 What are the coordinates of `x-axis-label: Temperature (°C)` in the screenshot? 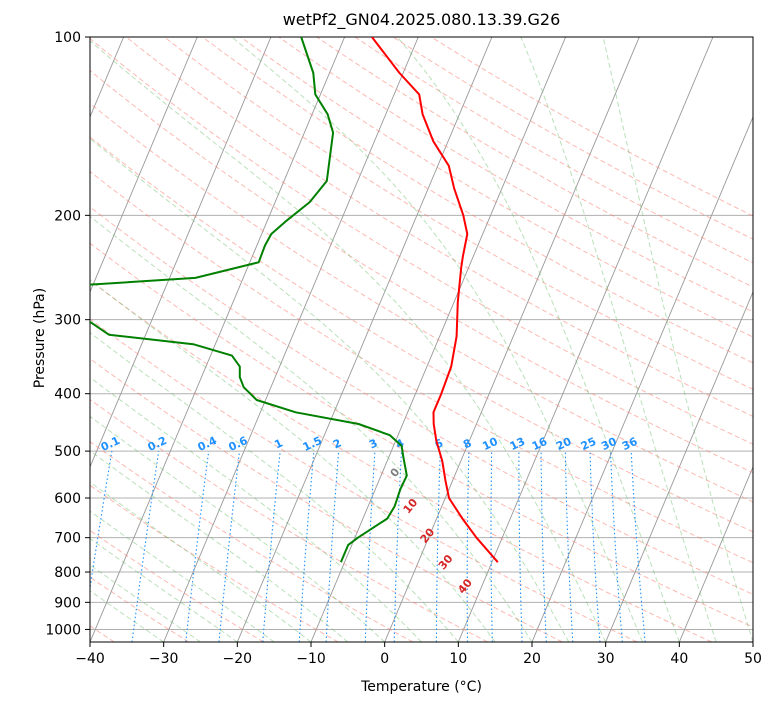 It's located at (421, 687).